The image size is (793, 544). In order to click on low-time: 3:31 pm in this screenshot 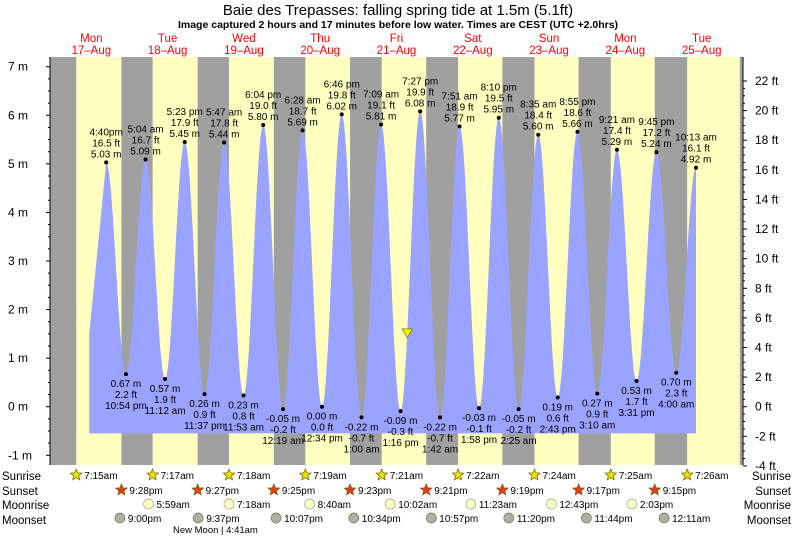, I will do `click(636, 413)`.